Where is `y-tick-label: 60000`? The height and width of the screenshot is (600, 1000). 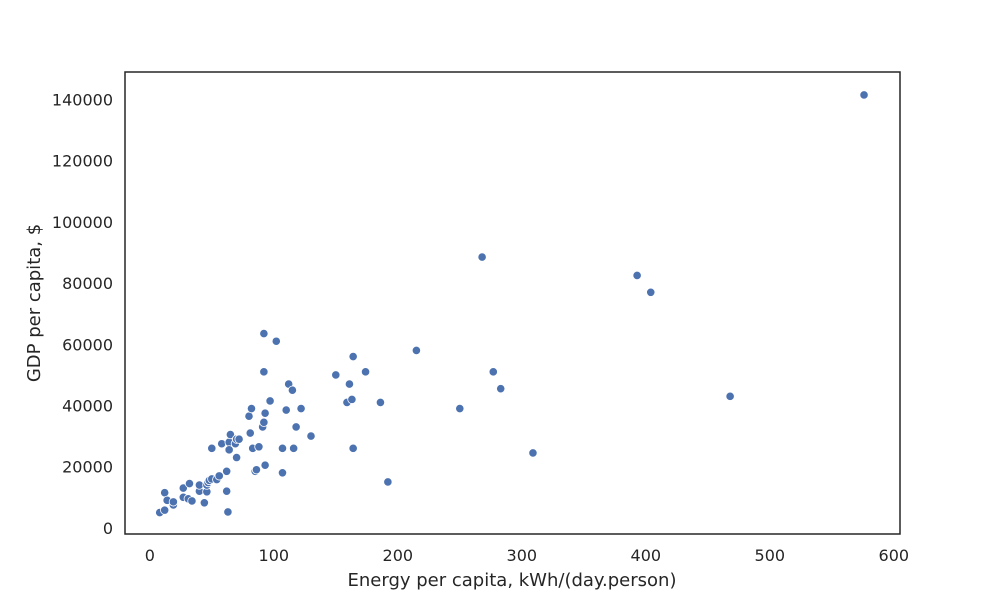 y-tick-label: 60000 is located at coordinates (87, 344).